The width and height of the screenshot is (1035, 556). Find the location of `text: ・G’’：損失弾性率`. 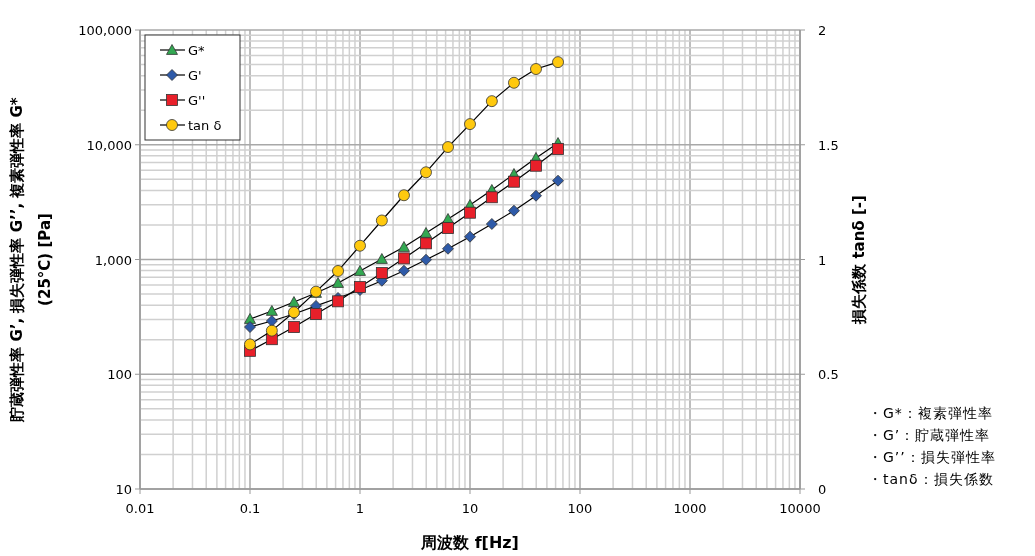

text: ・G’’：損失弾性率 is located at coordinates (932, 457).